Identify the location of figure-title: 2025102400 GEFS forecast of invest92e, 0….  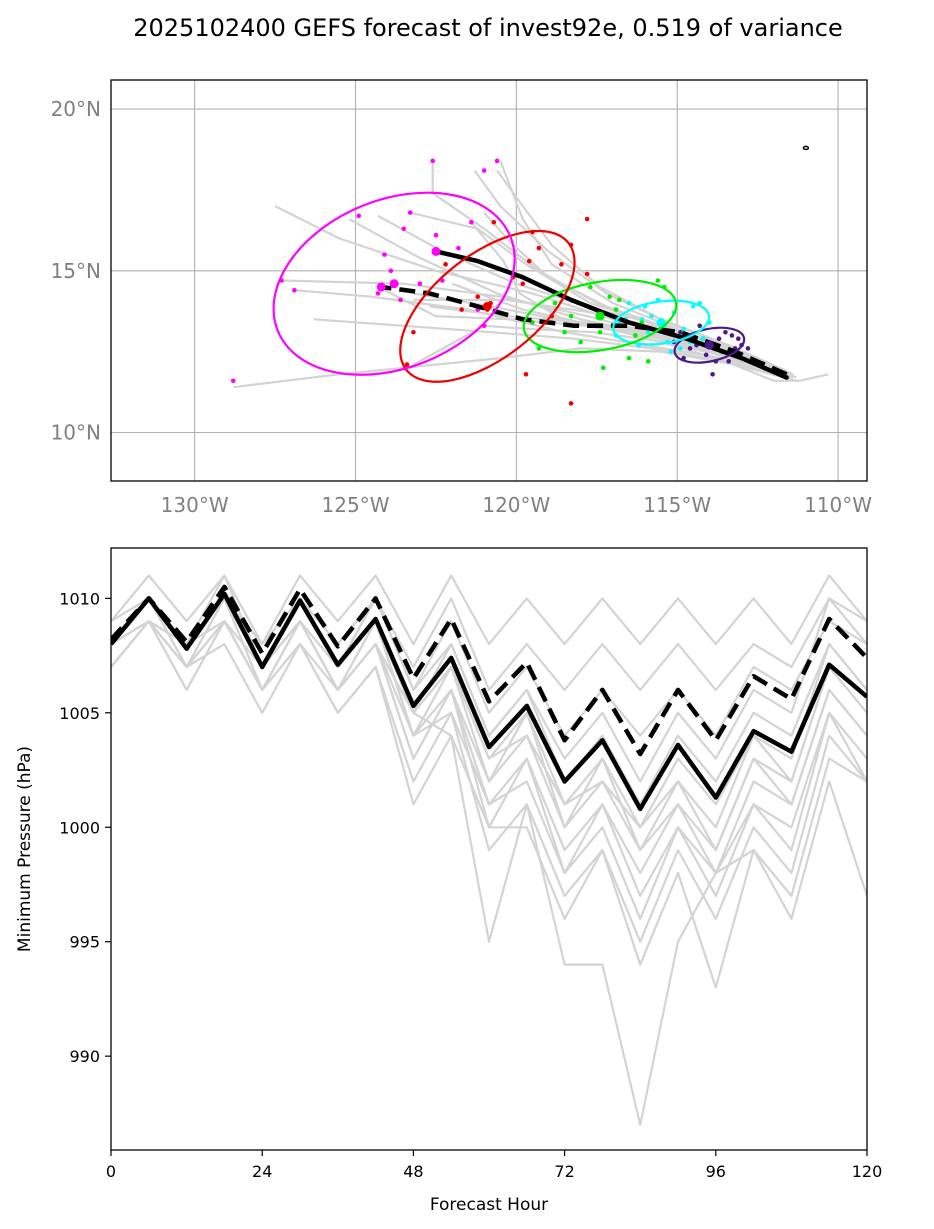
(488, 28).